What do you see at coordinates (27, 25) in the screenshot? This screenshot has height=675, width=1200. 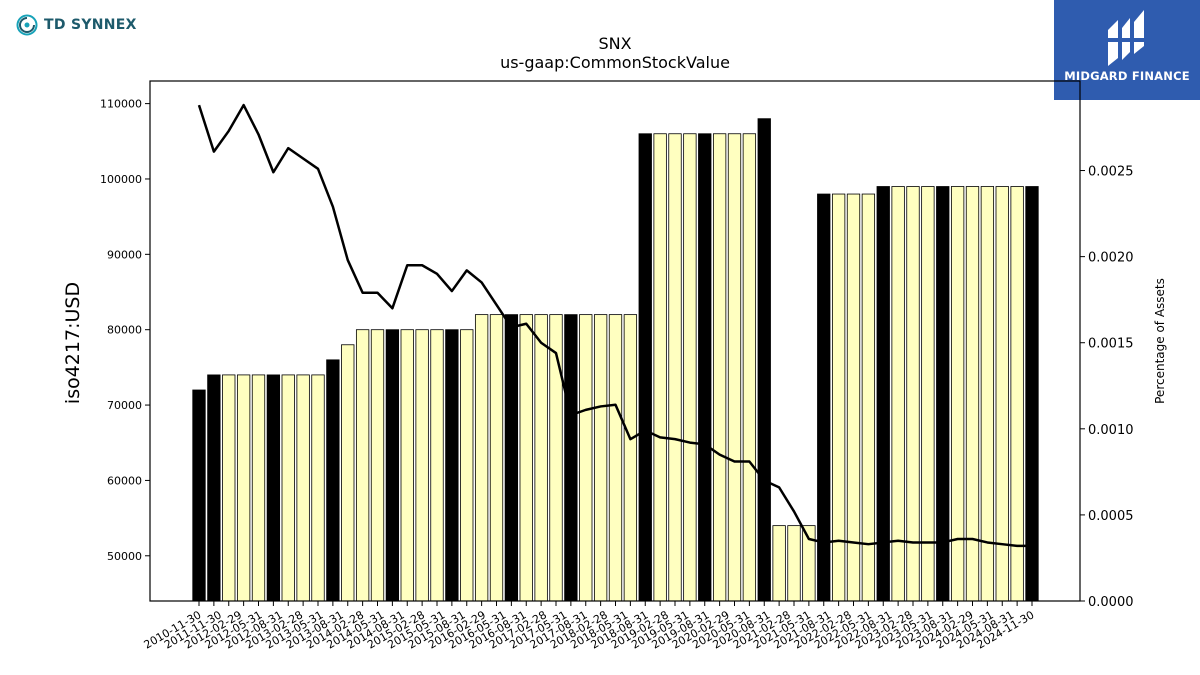 I see `td-synnex-logo-icon` at bounding box center [27, 25].